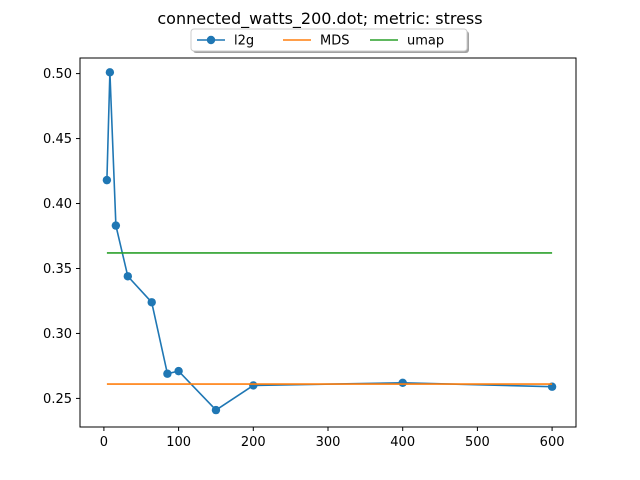 The width and height of the screenshot is (640, 480). I want to click on x-tick-label: 300, so click(328, 442).